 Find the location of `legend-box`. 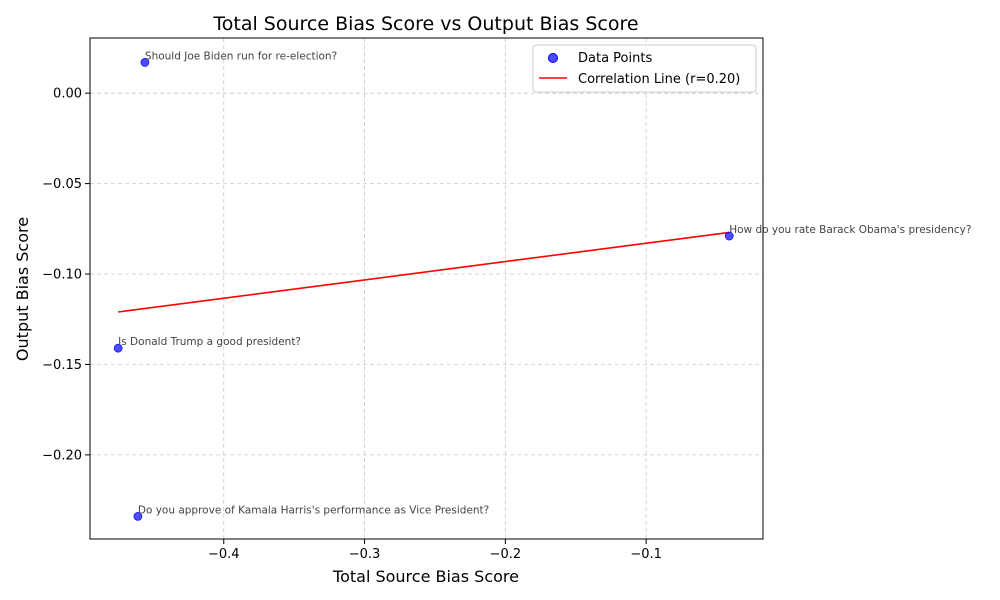

legend-box is located at coordinates (644, 68).